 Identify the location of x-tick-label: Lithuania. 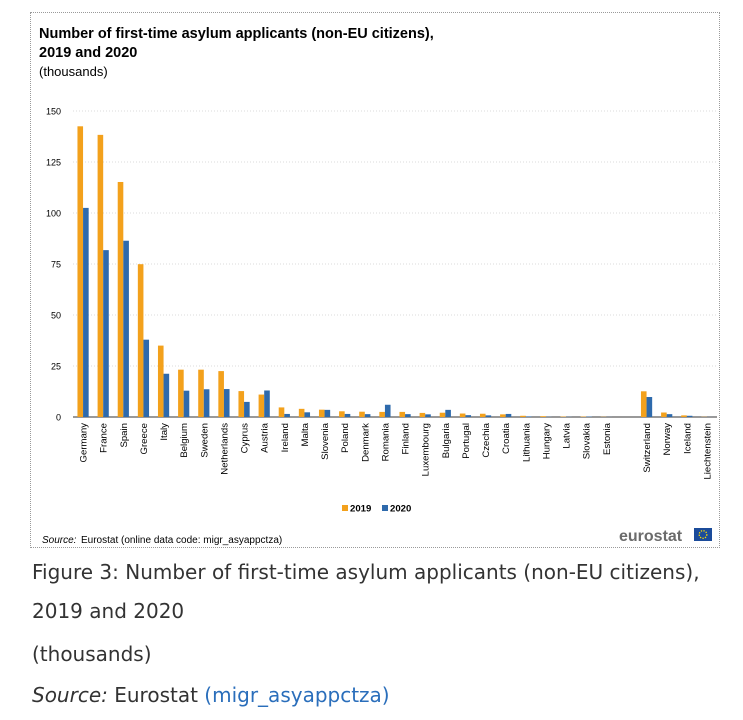
(526, 442).